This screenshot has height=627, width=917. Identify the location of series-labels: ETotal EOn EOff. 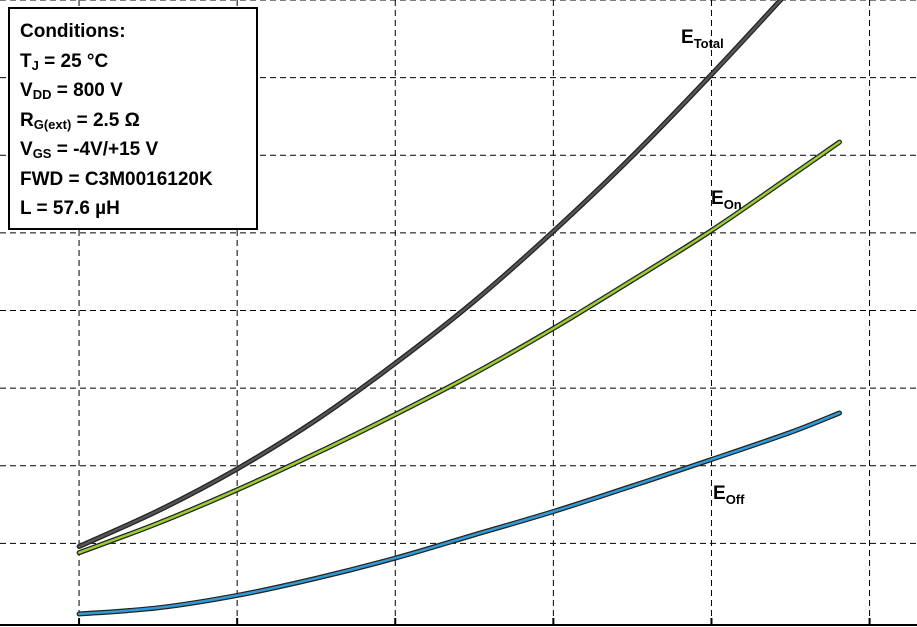
(713, 267).